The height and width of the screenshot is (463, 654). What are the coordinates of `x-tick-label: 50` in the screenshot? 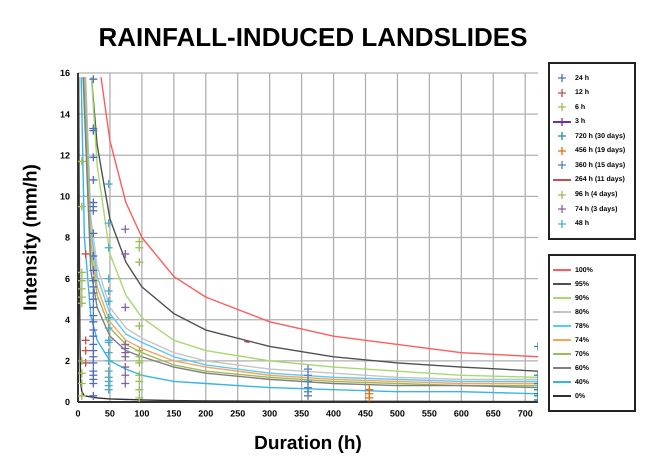 It's located at (109, 413).